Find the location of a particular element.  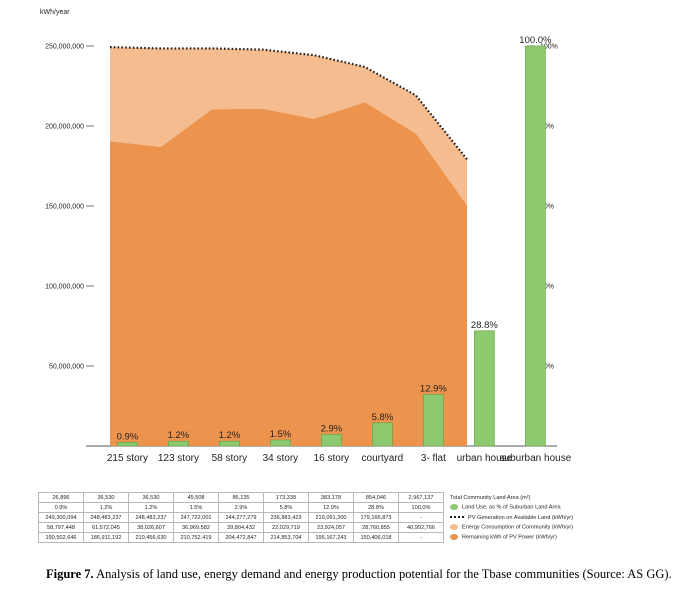

y-left-tick-label: 150,000,000 is located at coordinates (64, 207).